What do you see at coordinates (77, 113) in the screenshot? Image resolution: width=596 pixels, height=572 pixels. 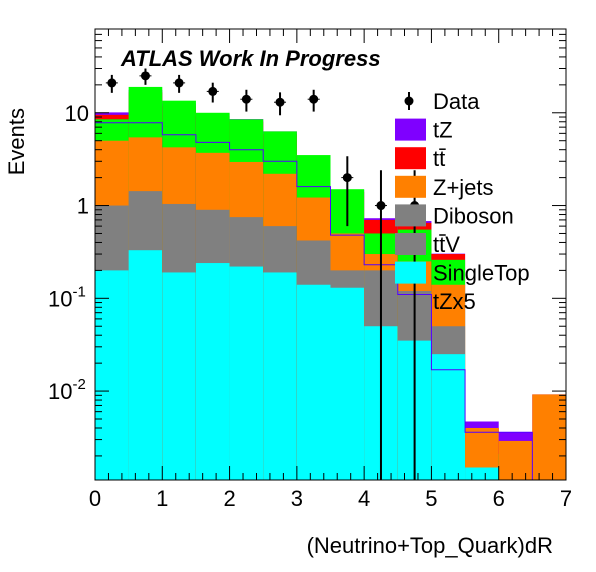 I see `y-tick-label: 10` at bounding box center [77, 113].